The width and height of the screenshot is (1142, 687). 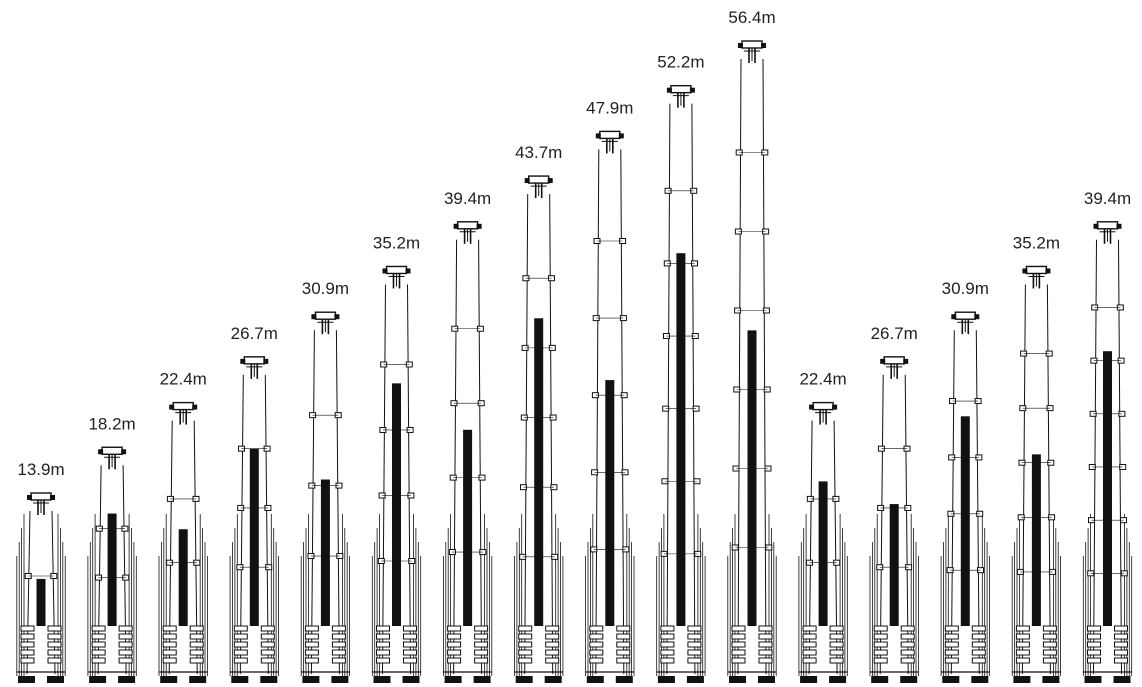 I want to click on boom-14: 30.9m, so click(x=965, y=481).